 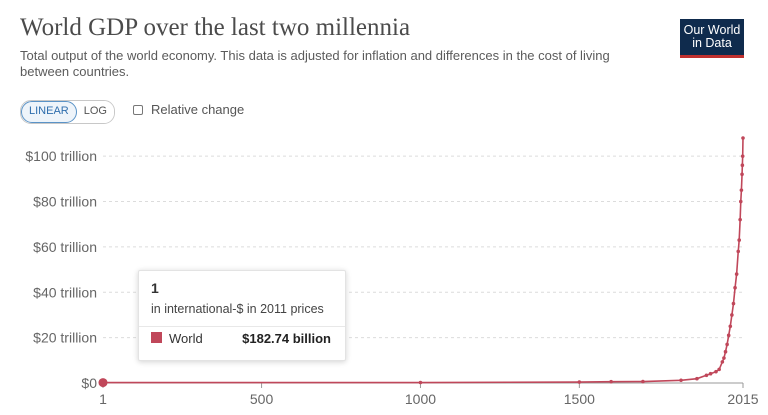 I want to click on y-tick-label: $0, so click(x=89, y=383).